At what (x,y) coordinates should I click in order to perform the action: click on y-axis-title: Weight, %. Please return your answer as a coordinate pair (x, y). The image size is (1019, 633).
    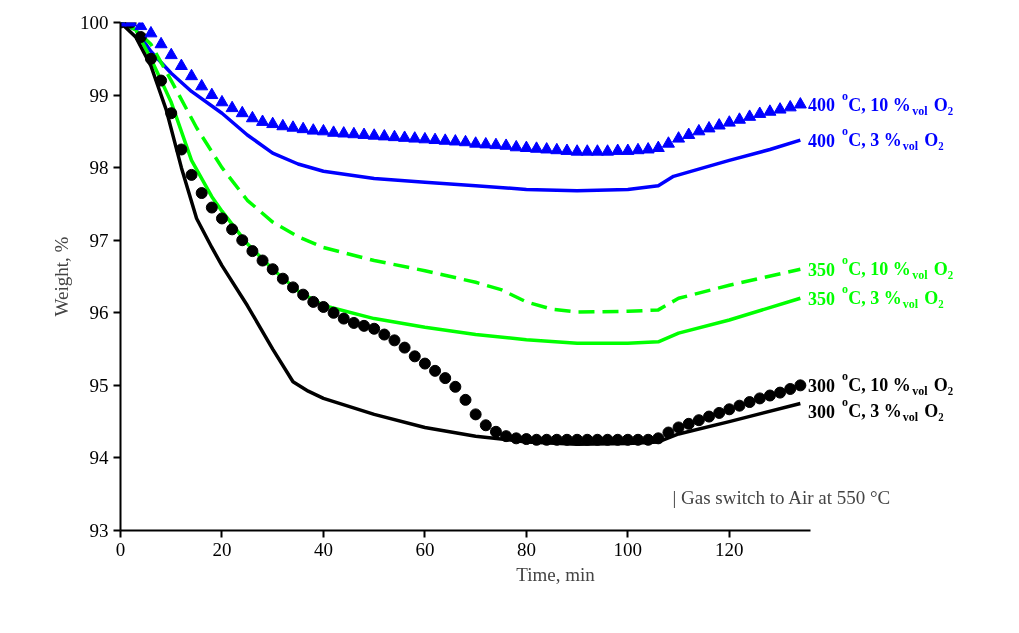
    Looking at the image, I should click on (61, 276).